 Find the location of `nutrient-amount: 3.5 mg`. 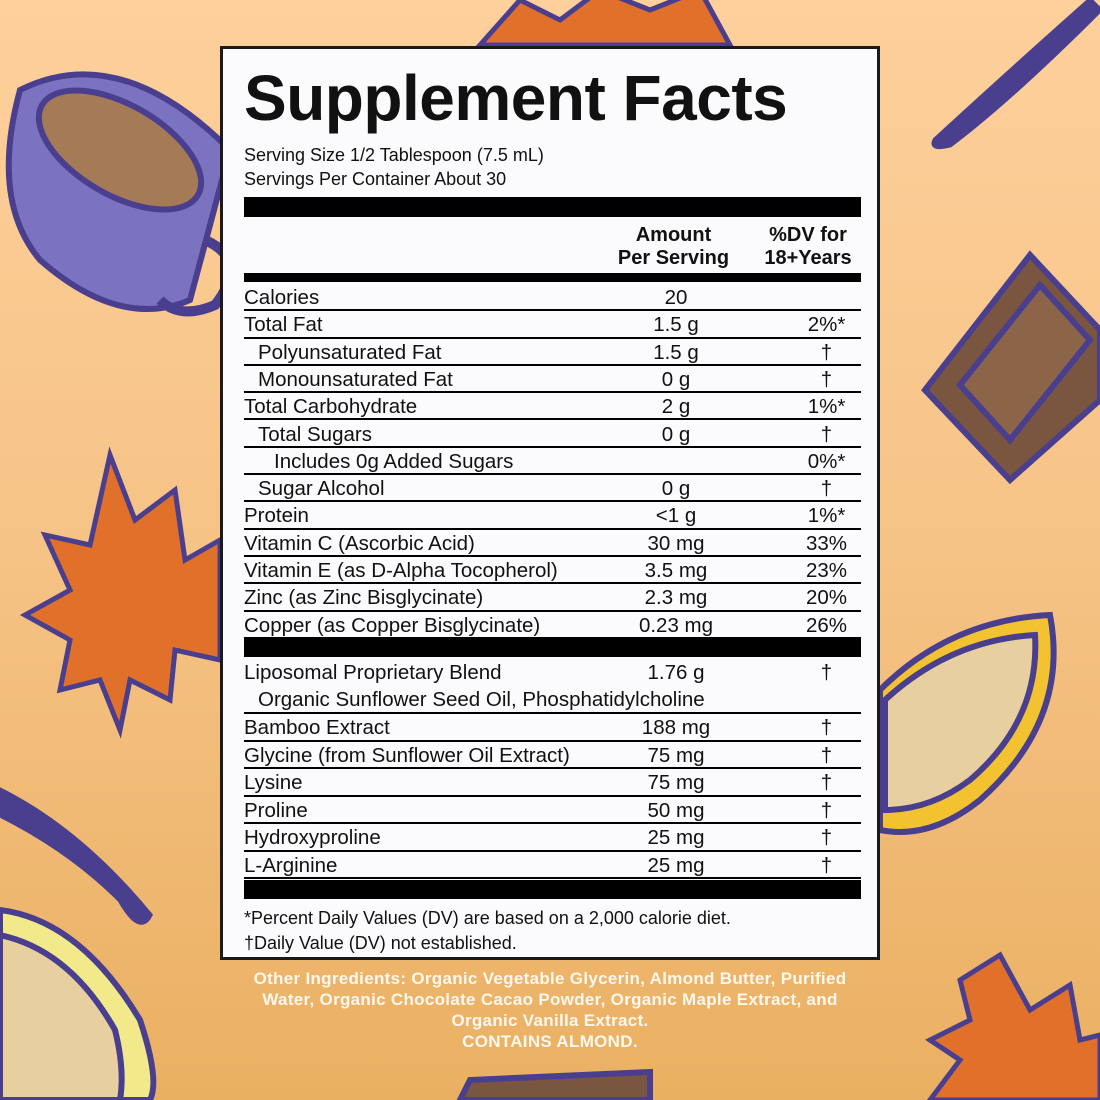

nutrient-amount: 3.5 mg is located at coordinates (676, 570).